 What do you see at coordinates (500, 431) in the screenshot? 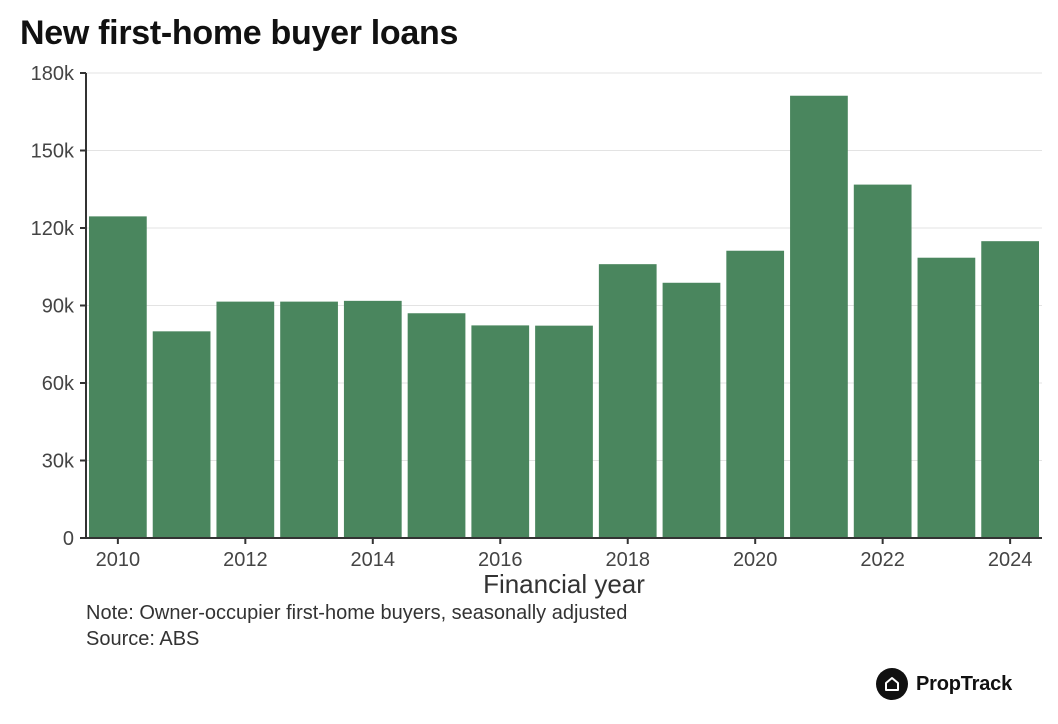
I see `bar-2016` at bounding box center [500, 431].